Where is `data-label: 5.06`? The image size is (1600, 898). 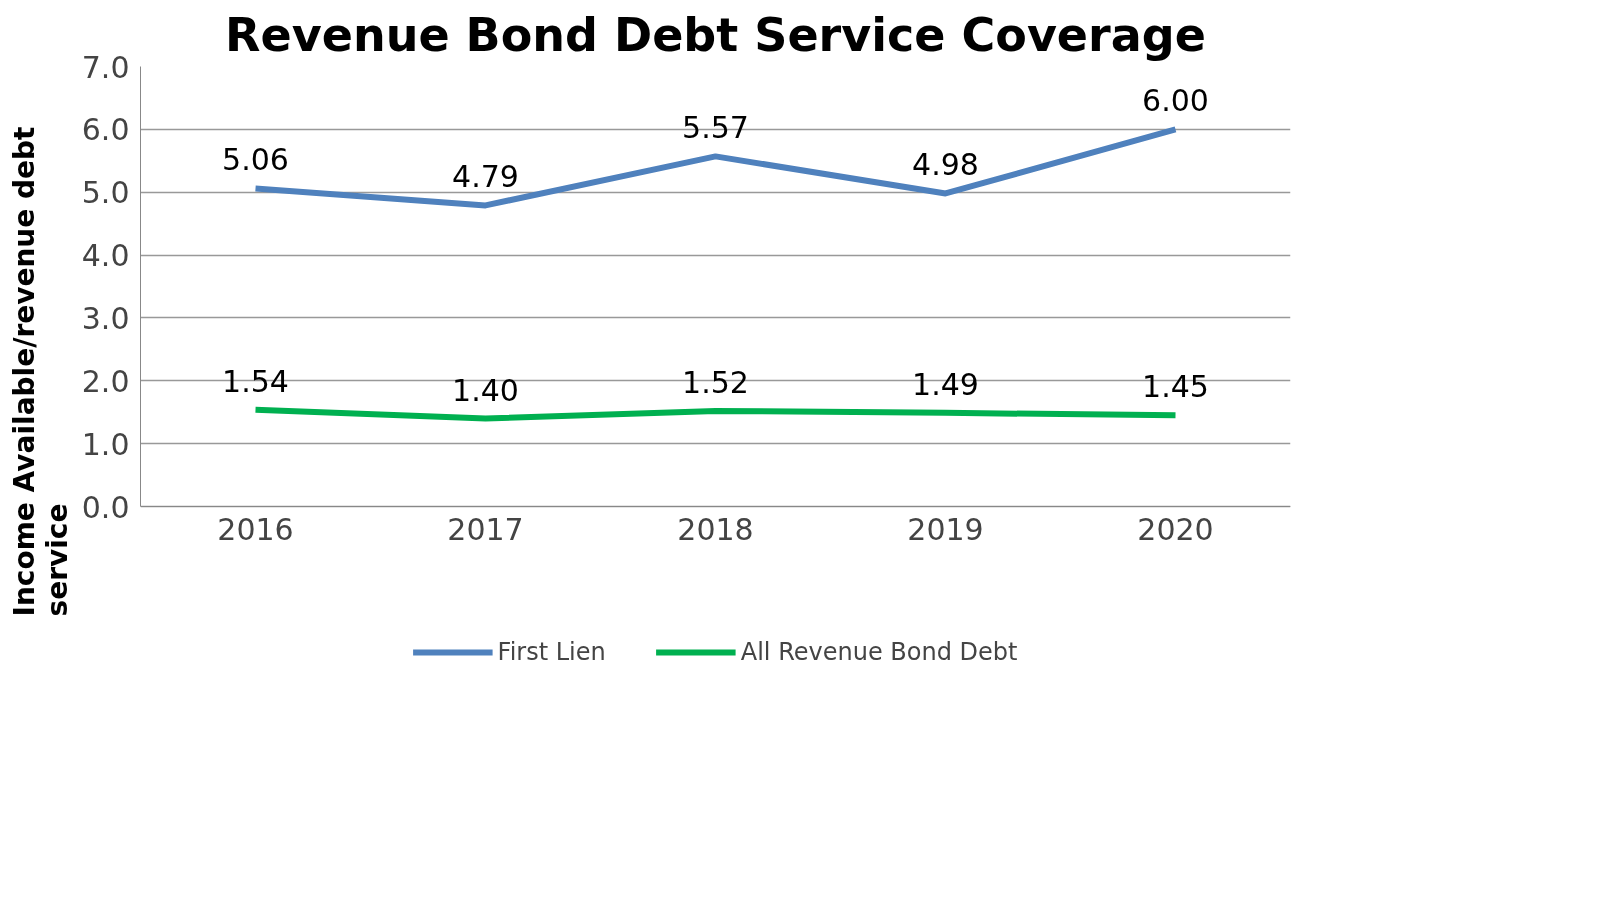 data-label: 5.06 is located at coordinates (255, 160).